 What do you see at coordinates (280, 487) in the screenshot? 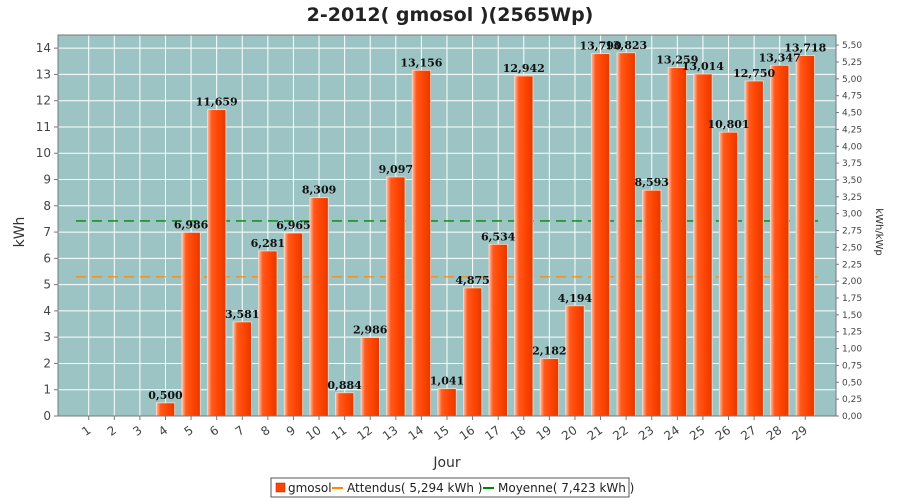
I see `legend-swatch-gmosol` at bounding box center [280, 487].